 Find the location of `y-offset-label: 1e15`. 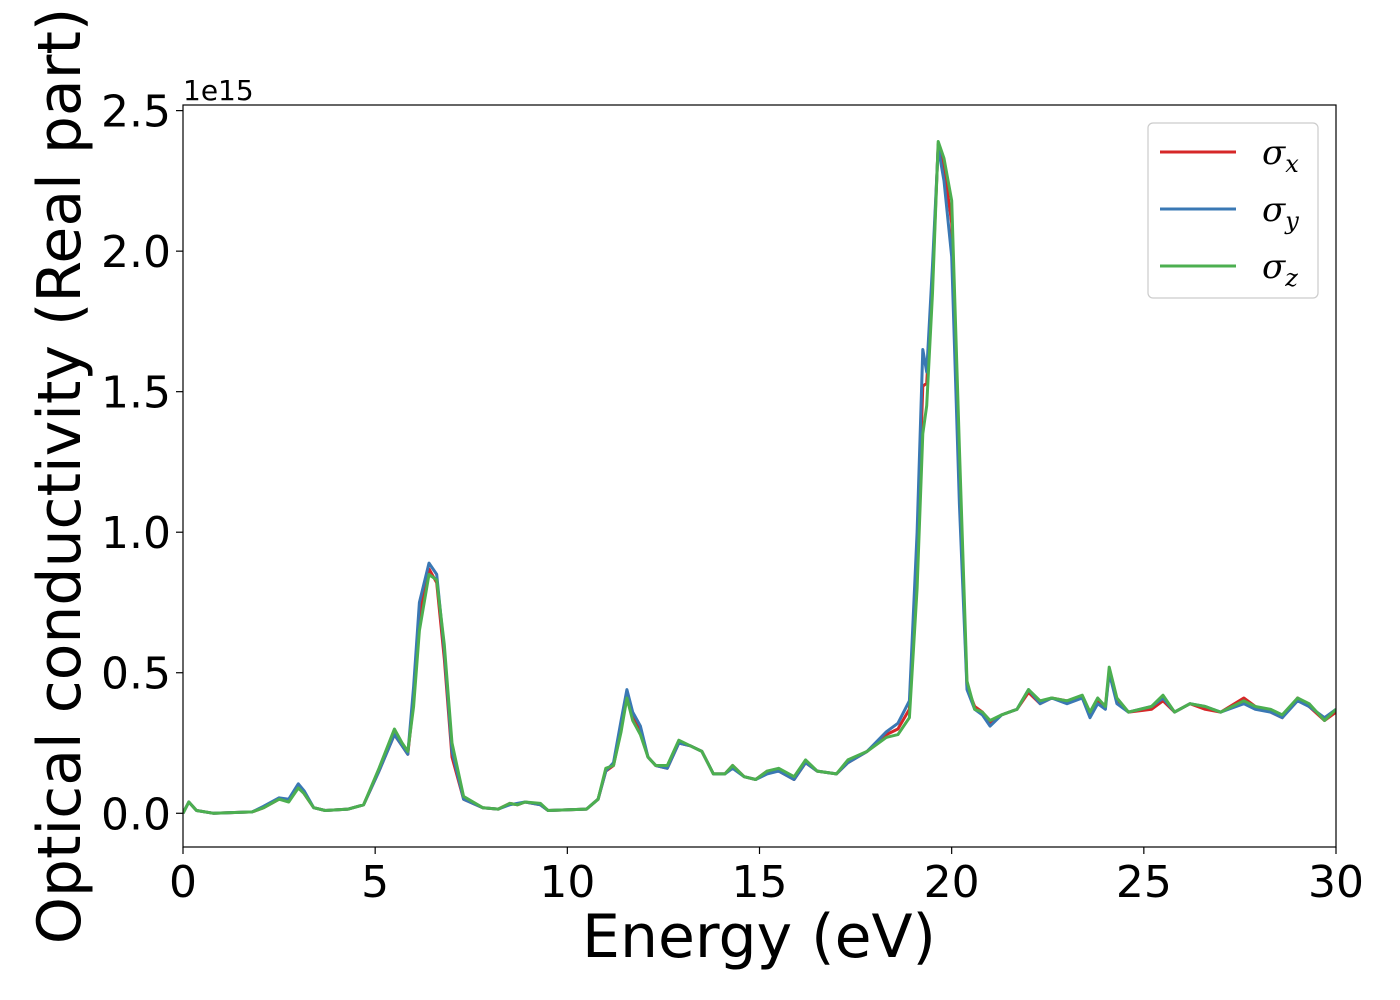

y-offset-label: 1e15 is located at coordinates (218, 90).